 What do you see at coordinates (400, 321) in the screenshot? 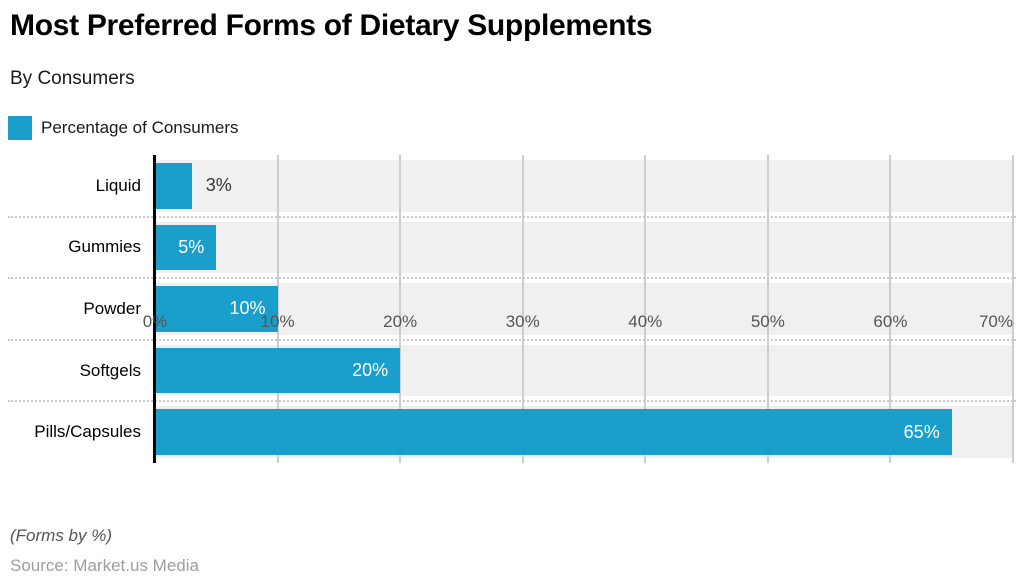
I see `x-tick-label: 20%` at bounding box center [400, 321].